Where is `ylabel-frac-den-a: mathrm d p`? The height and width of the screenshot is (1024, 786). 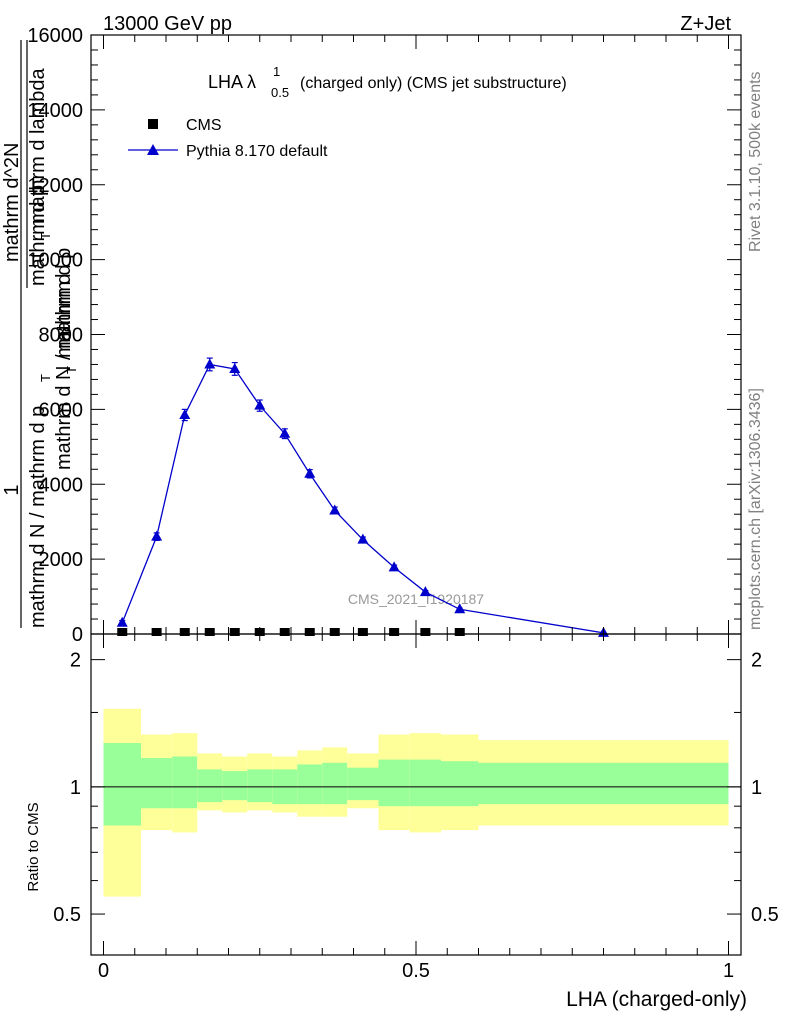 ylabel-frac-den-a: mathrm d p is located at coordinates (38, 235).